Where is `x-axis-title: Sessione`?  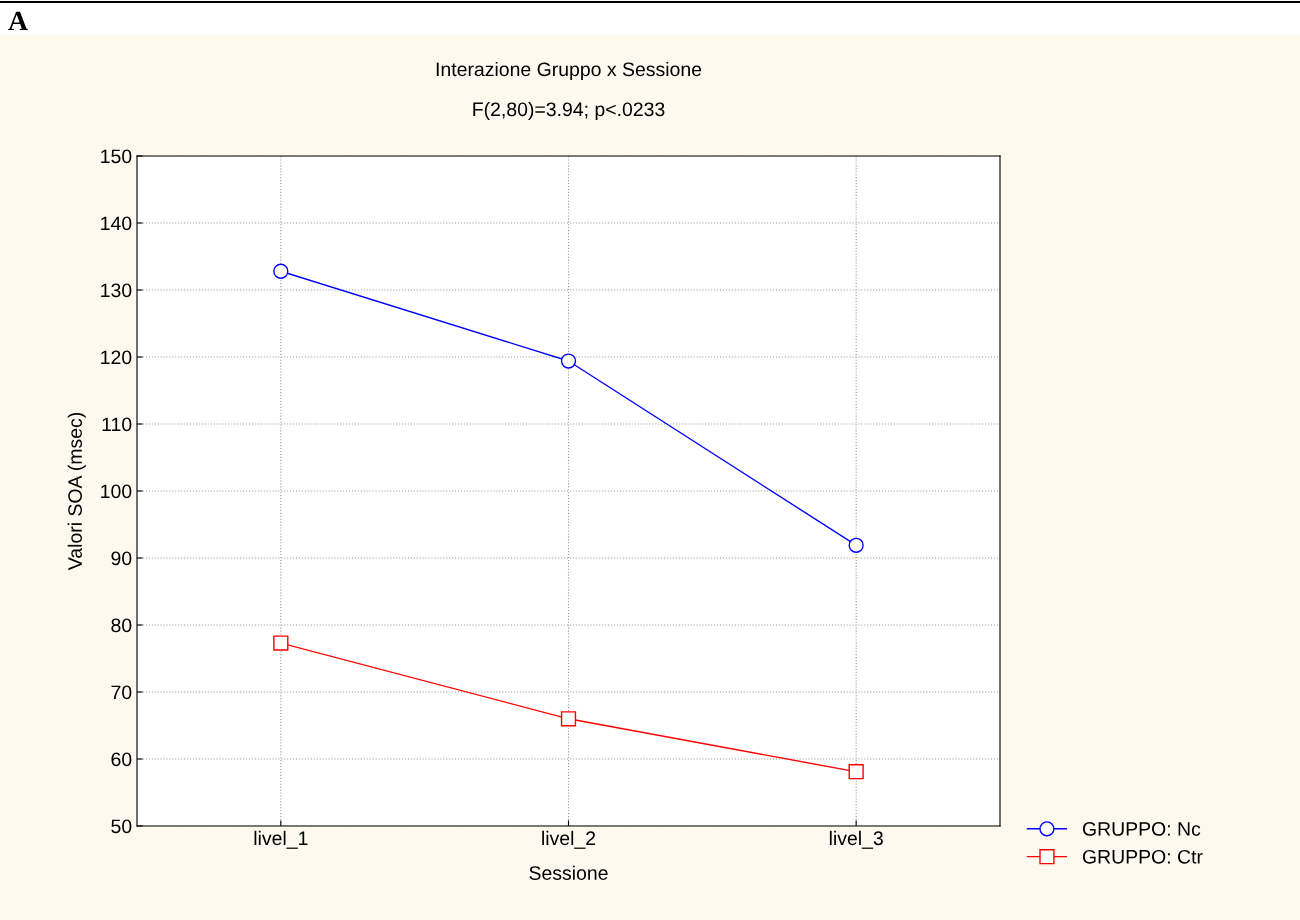
x-axis-title: Sessione is located at coordinates (568, 872).